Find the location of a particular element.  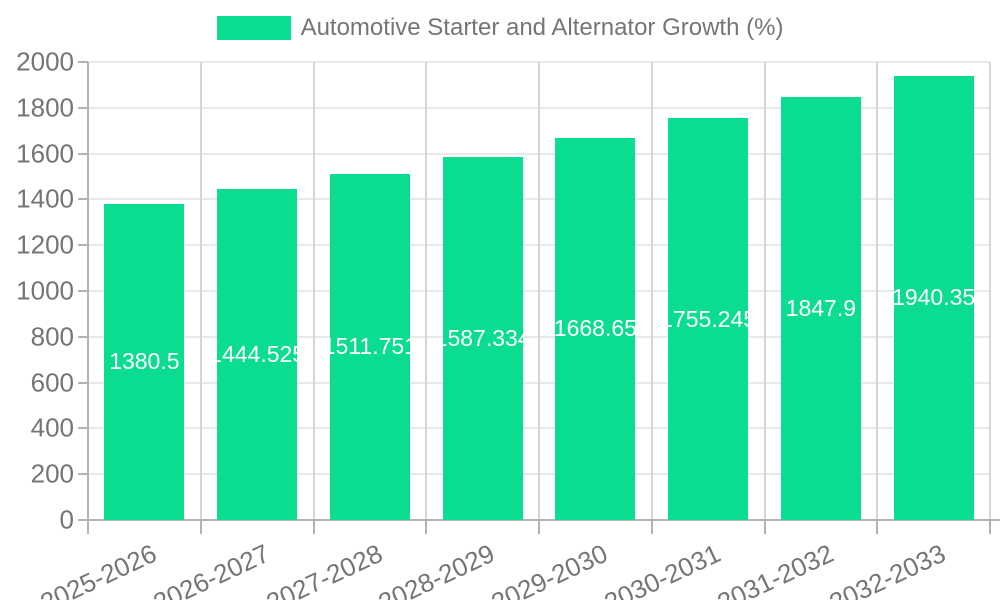

y-axis-tick-label: 1400 is located at coordinates (45, 198).